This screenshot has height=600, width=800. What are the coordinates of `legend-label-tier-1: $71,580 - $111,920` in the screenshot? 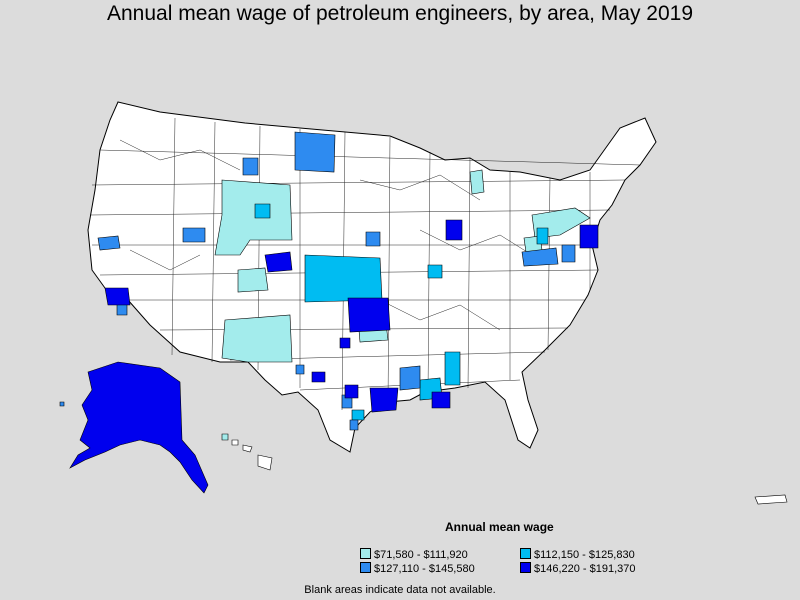 It's located at (421, 555).